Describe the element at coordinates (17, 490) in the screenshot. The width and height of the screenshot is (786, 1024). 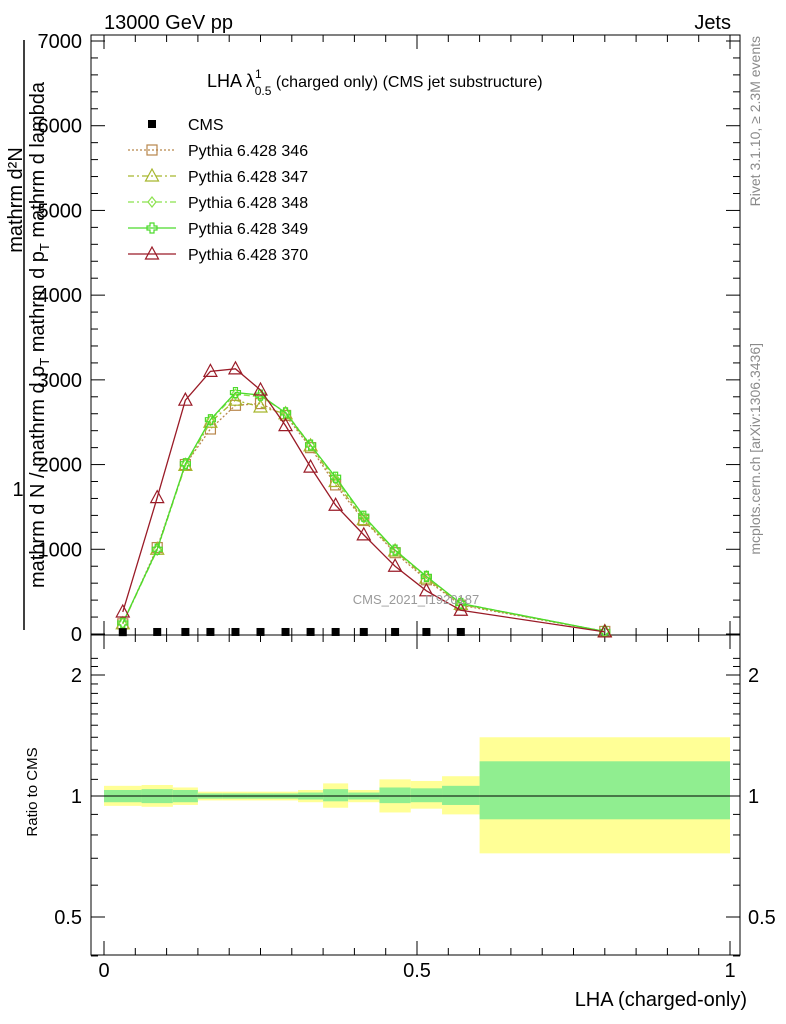
I see `main-ylabel-numer-one: 1` at that location.